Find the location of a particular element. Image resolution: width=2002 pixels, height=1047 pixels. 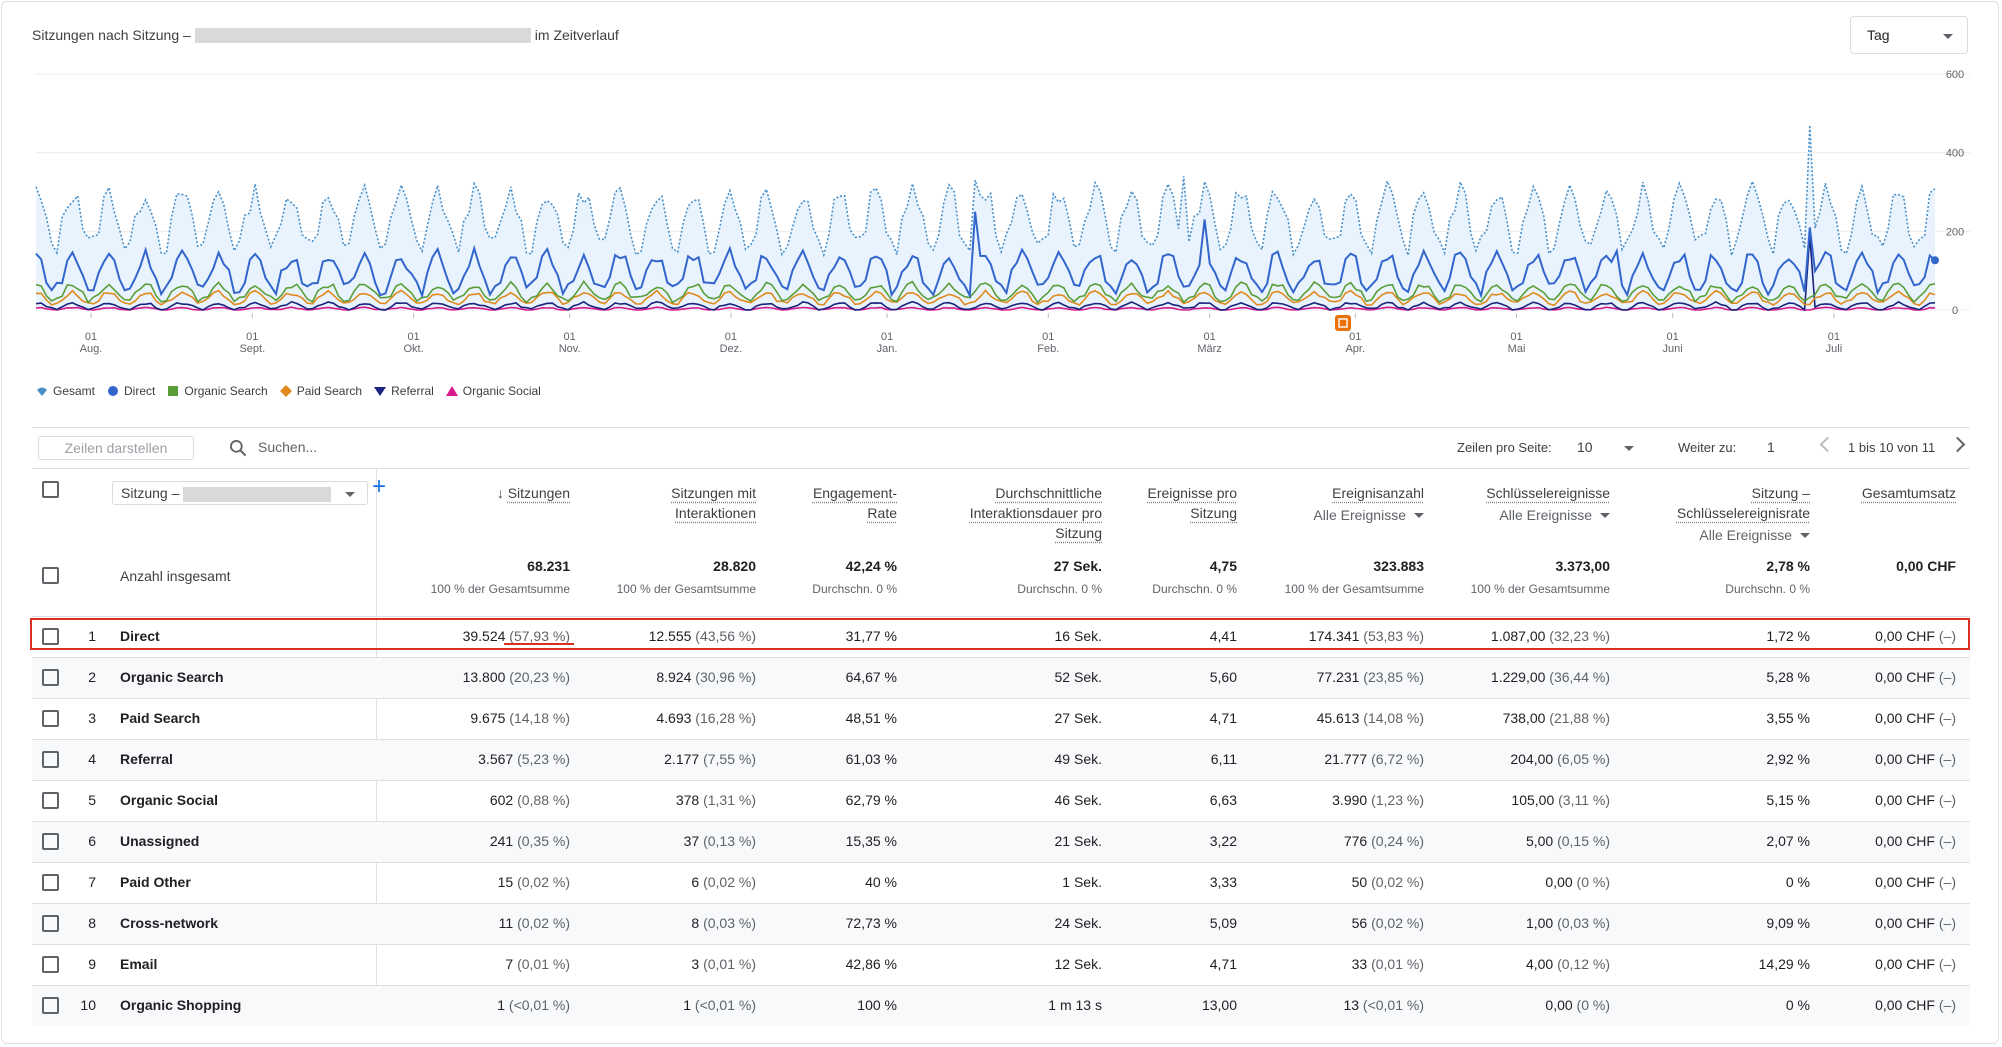

cell-k: 0,00 (0 %) is located at coordinates (1577, 882).